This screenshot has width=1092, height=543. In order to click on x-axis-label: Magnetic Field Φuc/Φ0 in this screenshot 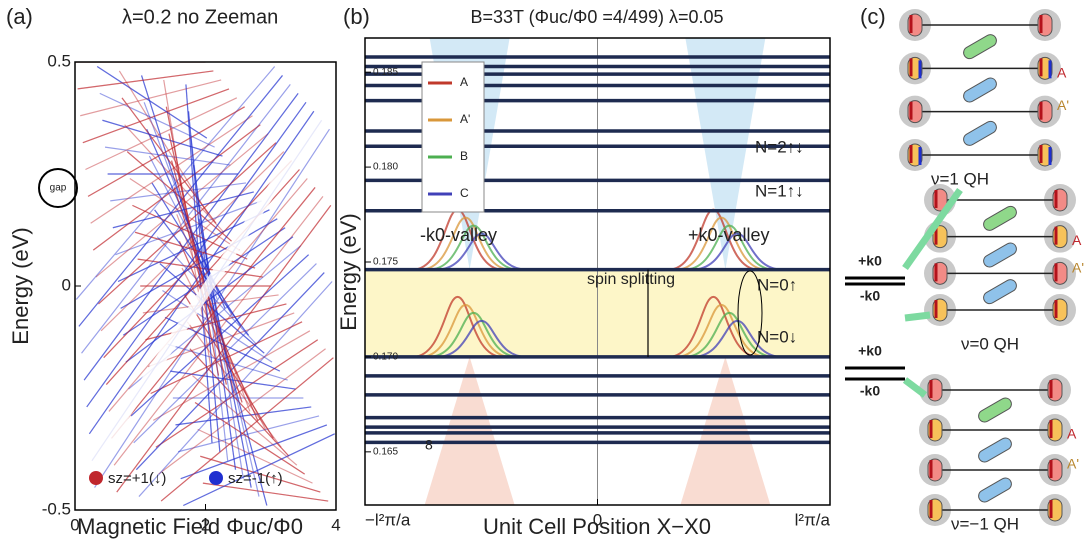, I will do `click(190, 526)`.